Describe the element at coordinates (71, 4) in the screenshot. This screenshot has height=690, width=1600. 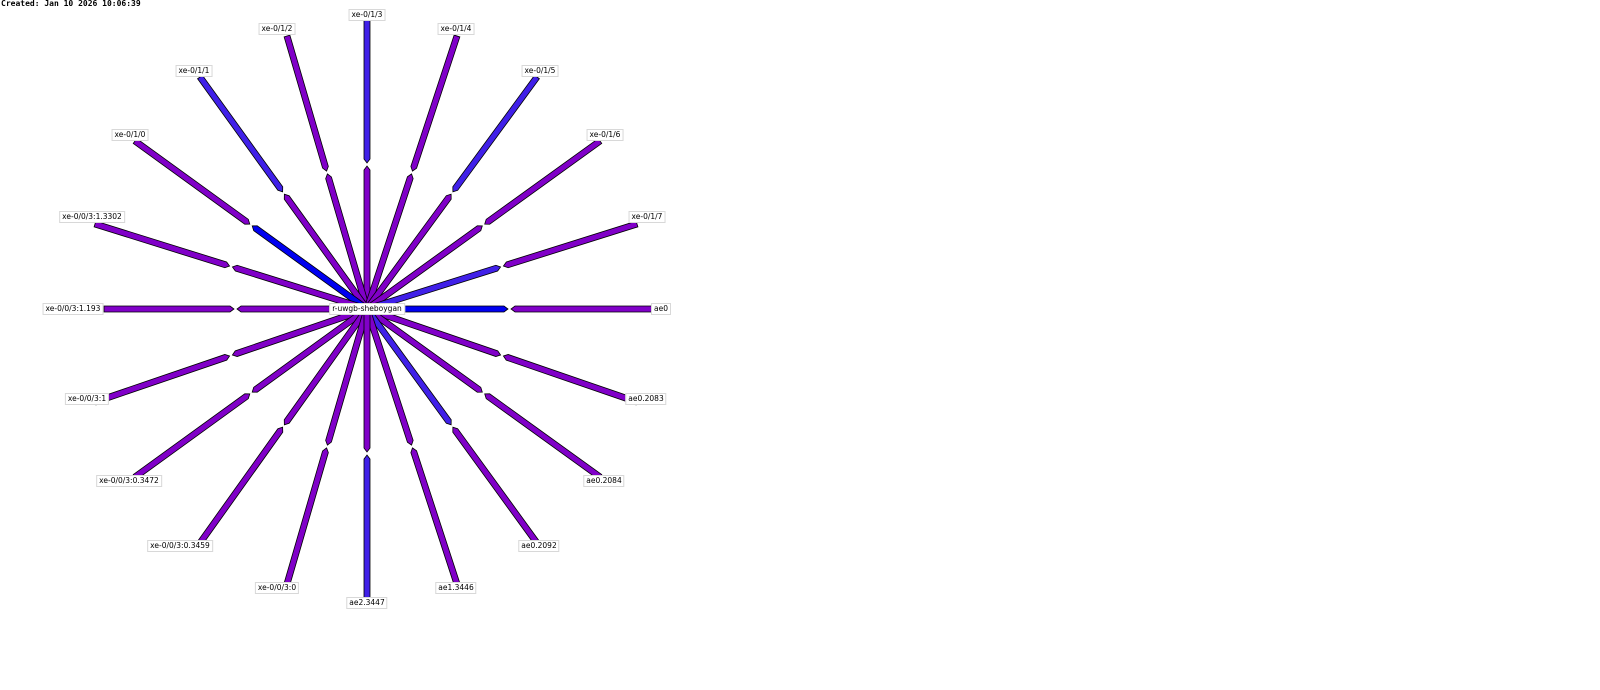
I see `created-timestamp: Created: Jan 10 2026 10:06:39` at that location.